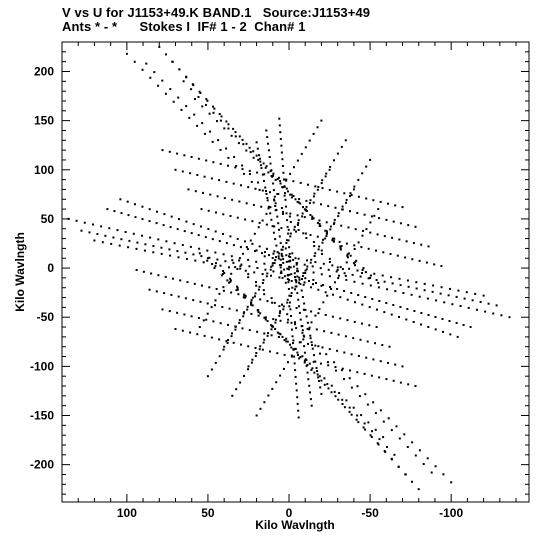  Describe the element at coordinates (46, 317) in the screenshot. I see `y-tick-label: -50` at that location.